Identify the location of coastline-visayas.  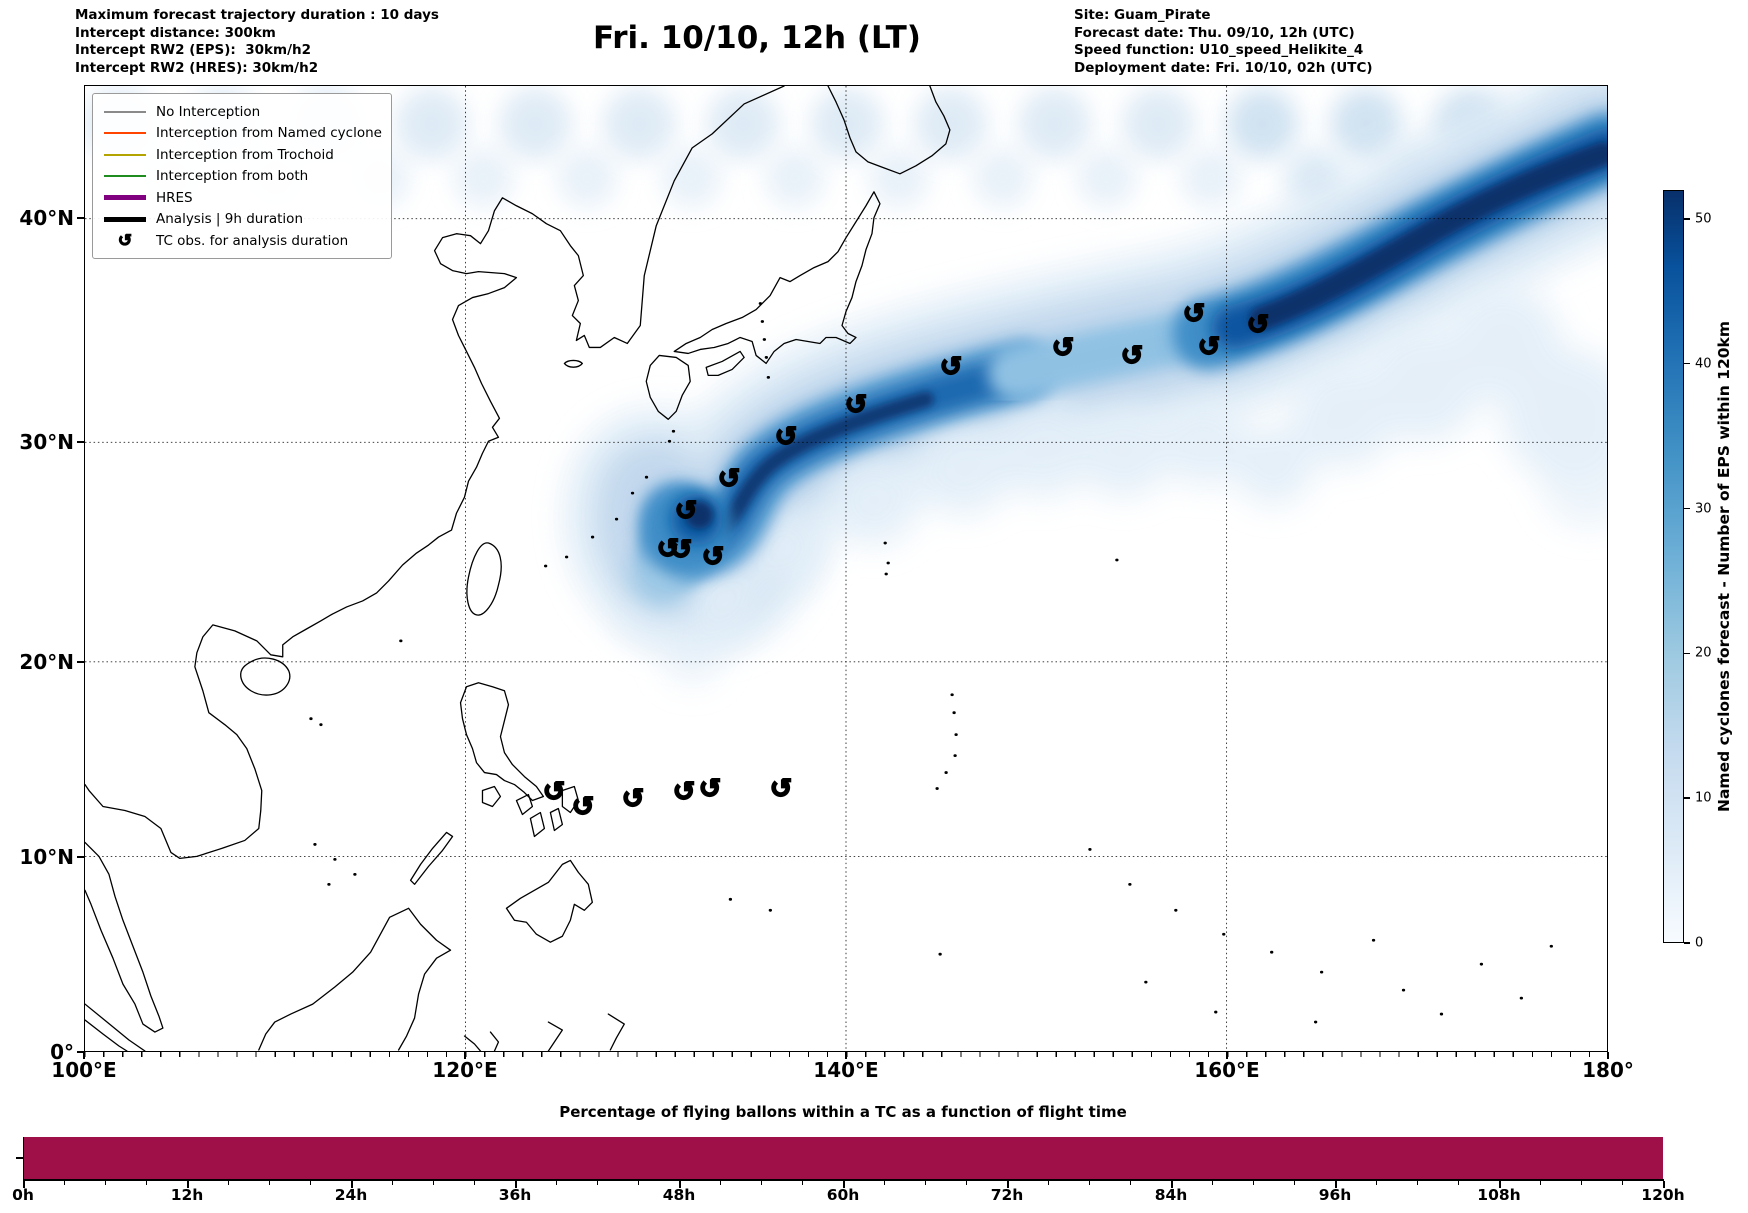
(547, 811).